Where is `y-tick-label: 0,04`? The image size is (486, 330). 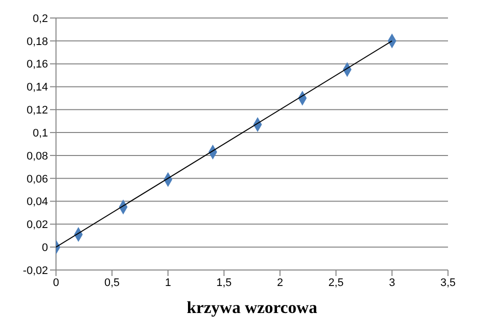 y-tick-label: 0,04 is located at coordinates (37, 202).